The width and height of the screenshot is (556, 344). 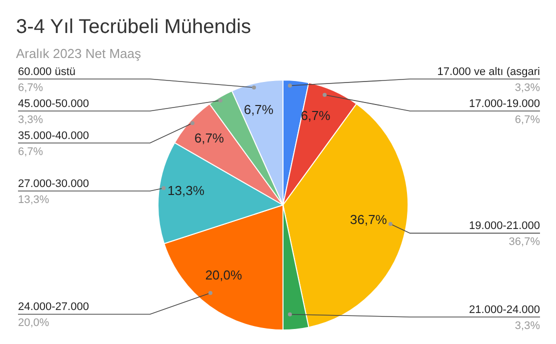 I want to click on data-label: 13,3%, so click(x=186, y=190).